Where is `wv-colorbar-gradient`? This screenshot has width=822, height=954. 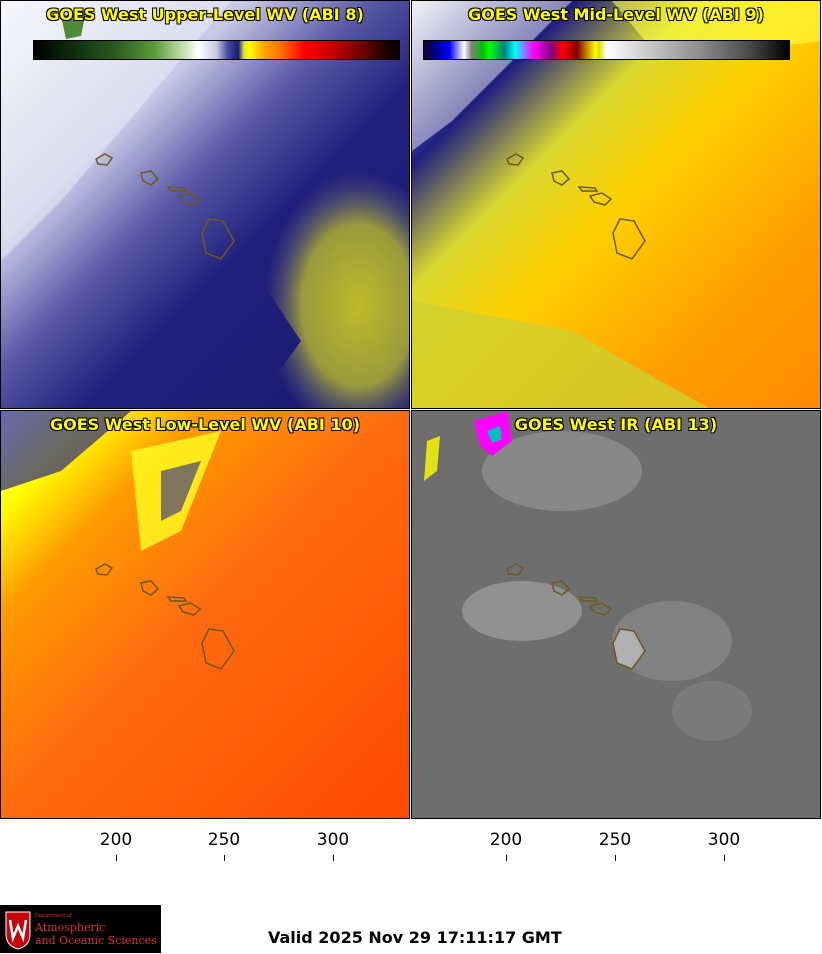
wv-colorbar-gradient is located at coordinates (216, 50).